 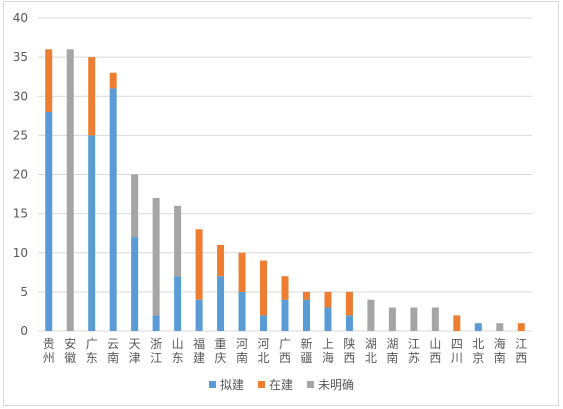 I want to click on bar-segment-陕西-series-1, so click(x=349, y=303).